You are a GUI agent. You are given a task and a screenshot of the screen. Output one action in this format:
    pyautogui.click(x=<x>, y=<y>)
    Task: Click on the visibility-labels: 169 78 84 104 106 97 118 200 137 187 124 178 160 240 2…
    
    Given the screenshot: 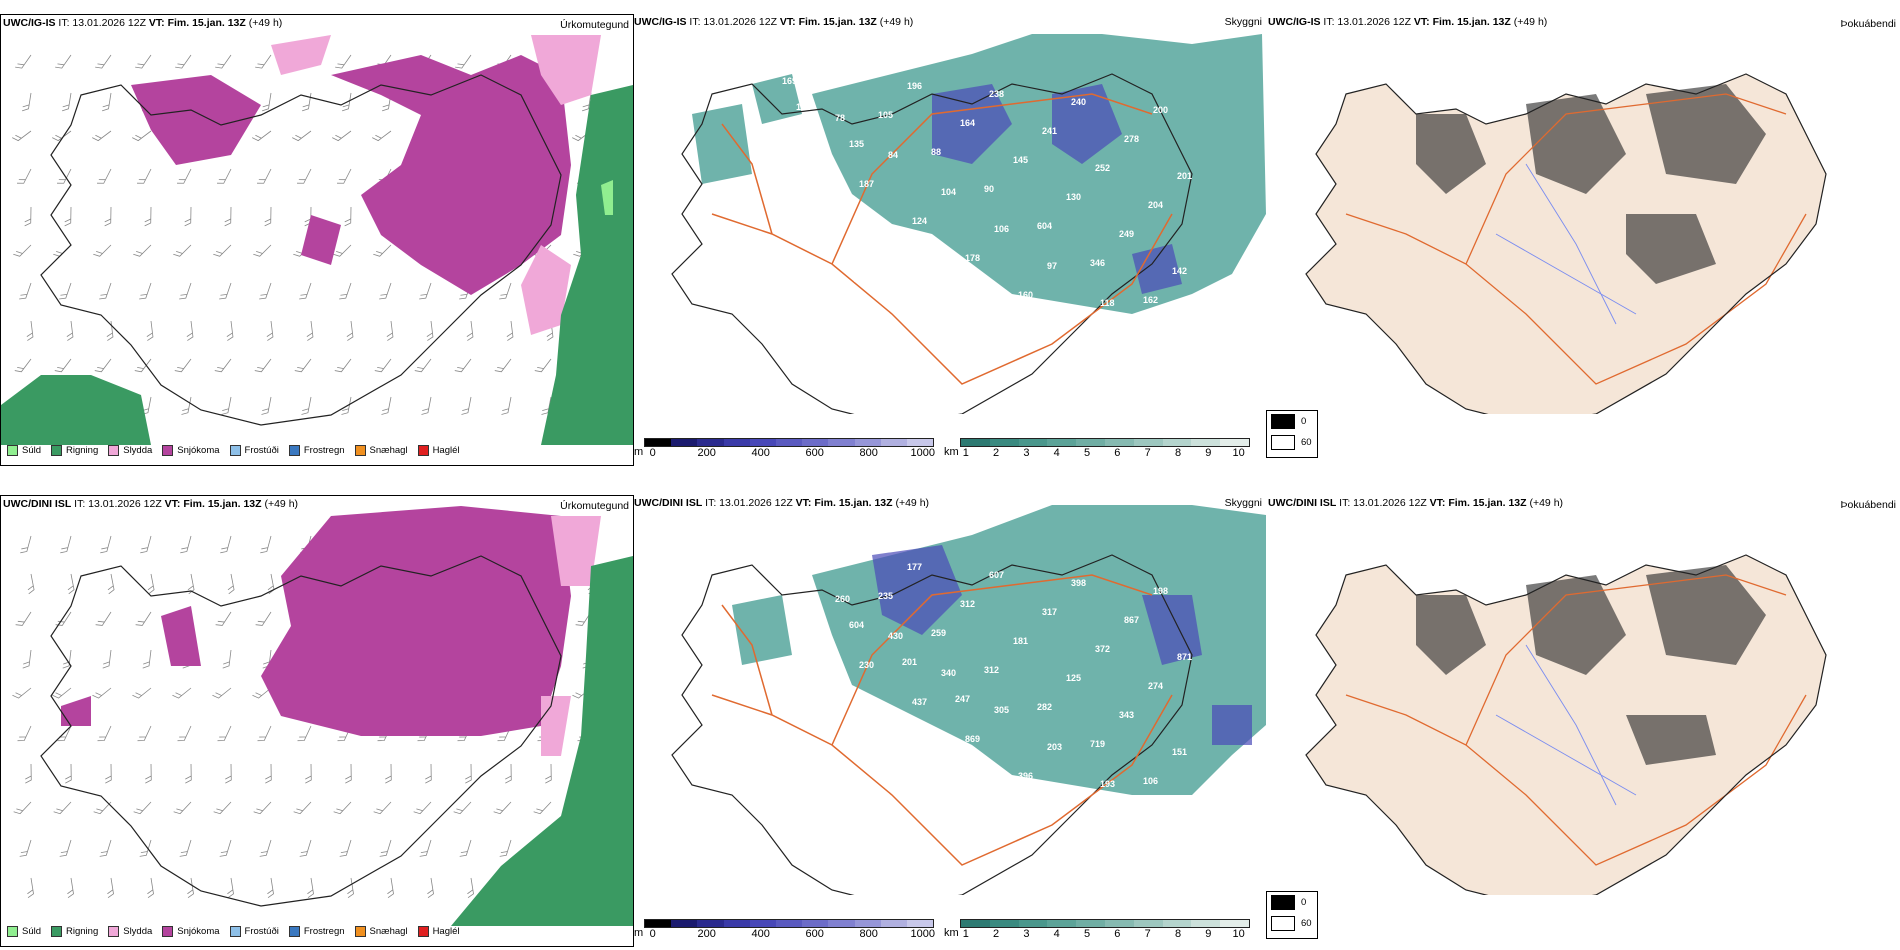 What is the action you would take?
    pyautogui.click(x=987, y=194)
    